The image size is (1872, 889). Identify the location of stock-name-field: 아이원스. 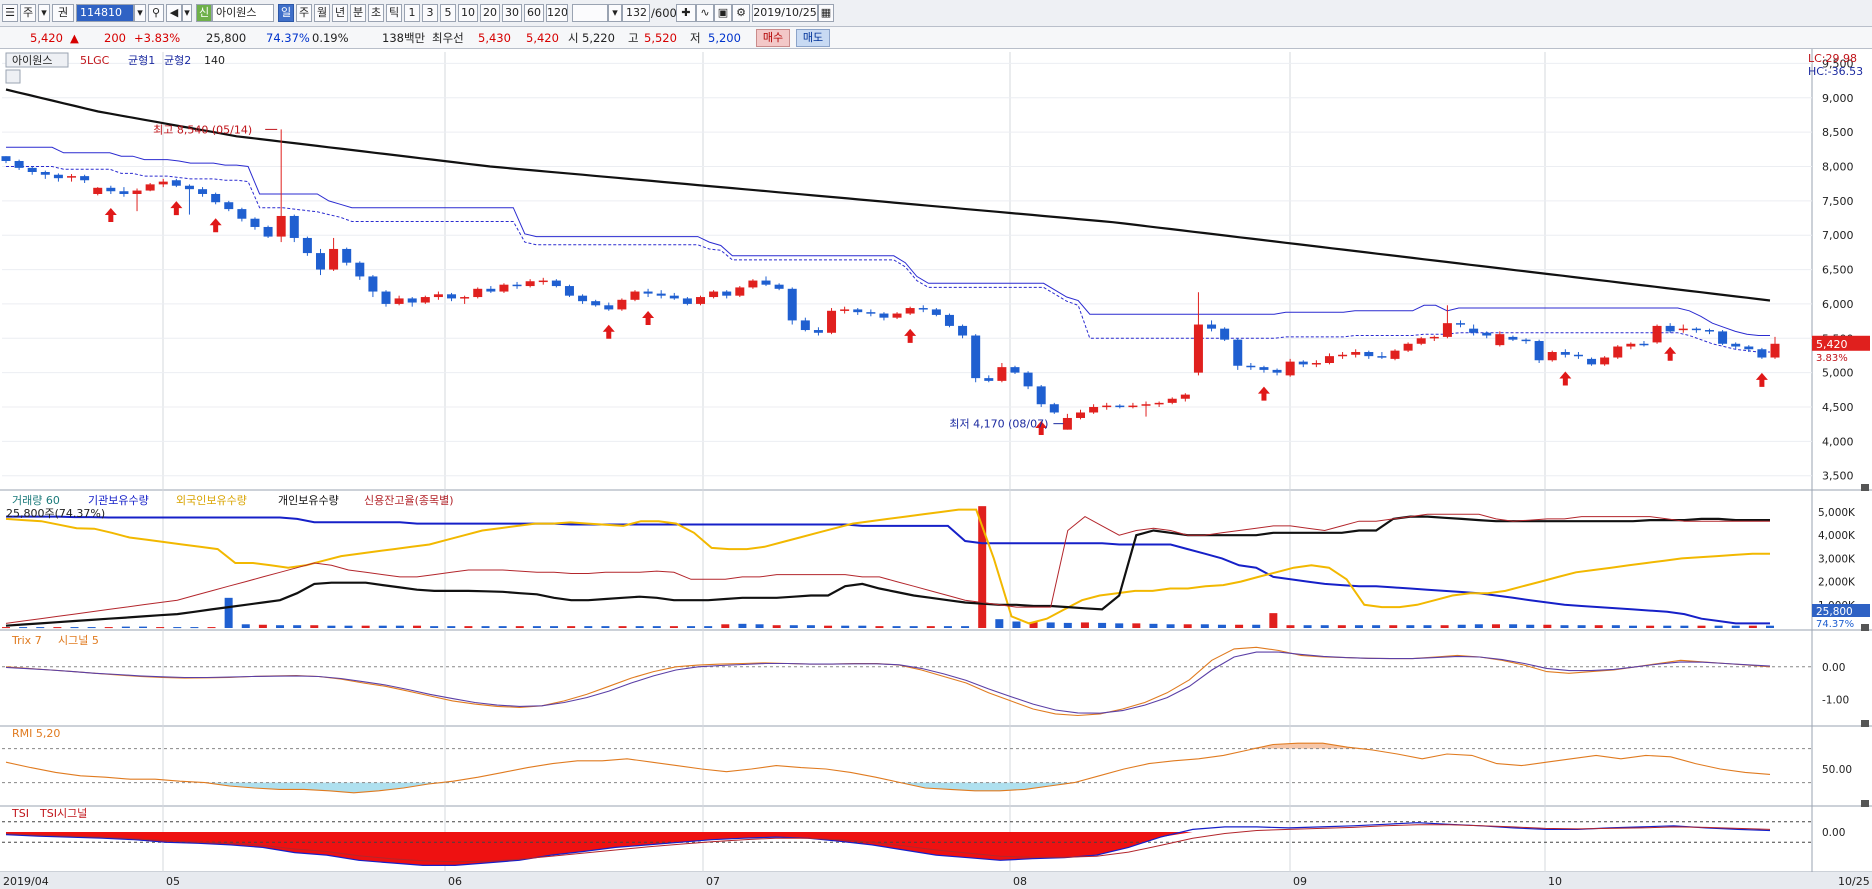
(243, 13).